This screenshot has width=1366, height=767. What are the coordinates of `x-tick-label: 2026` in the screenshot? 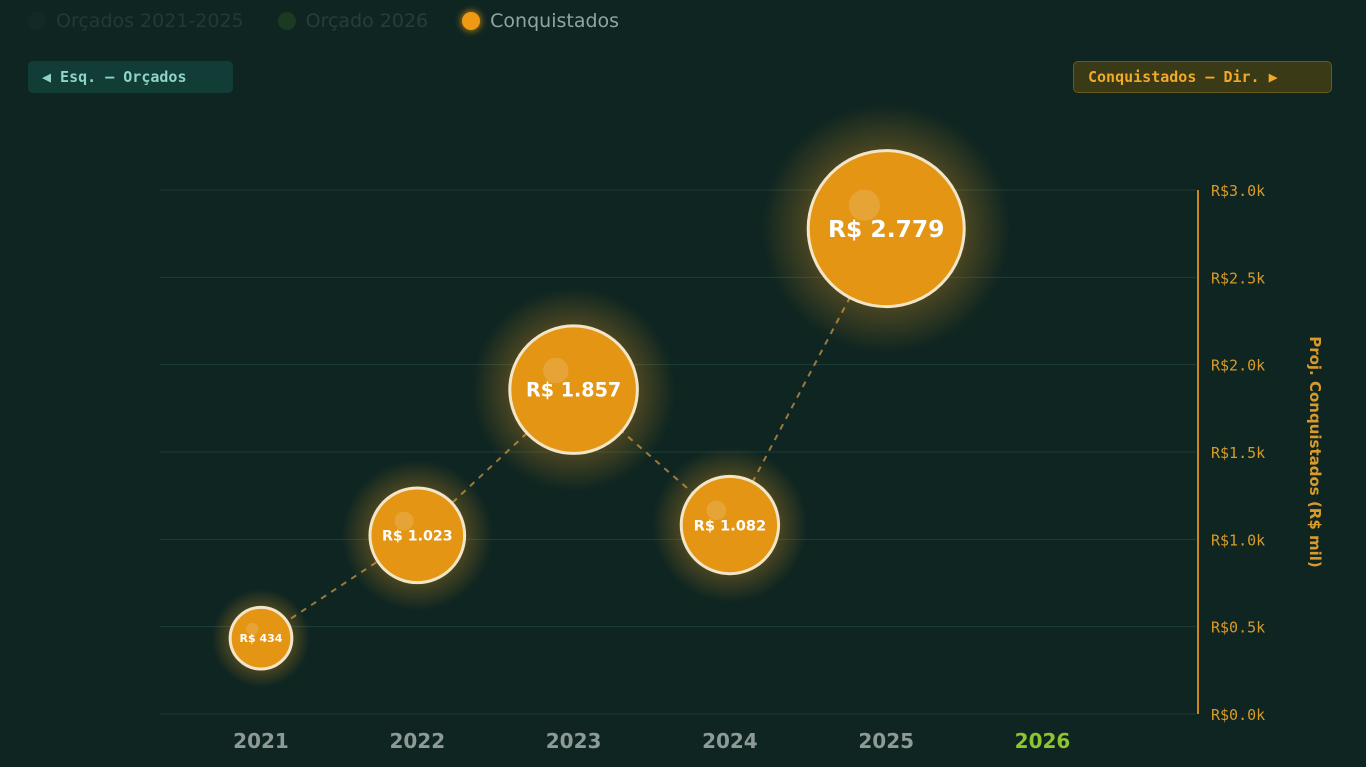 It's located at (1043, 741).